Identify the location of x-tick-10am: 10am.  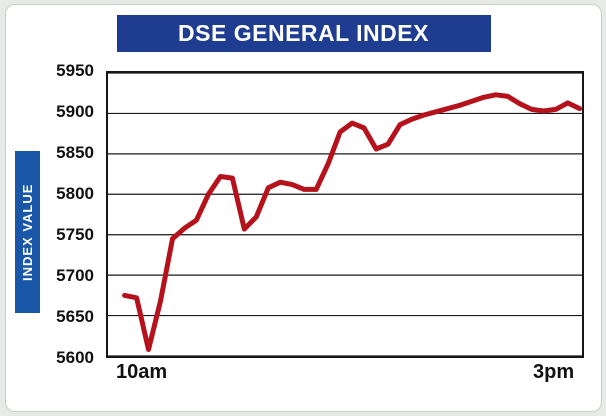
(142, 372).